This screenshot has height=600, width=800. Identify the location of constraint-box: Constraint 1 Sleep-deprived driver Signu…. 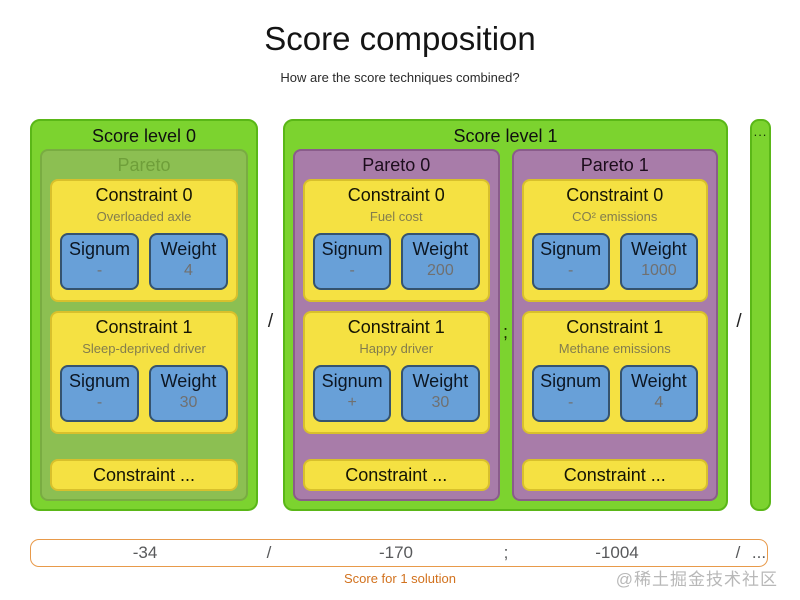
(144, 372).